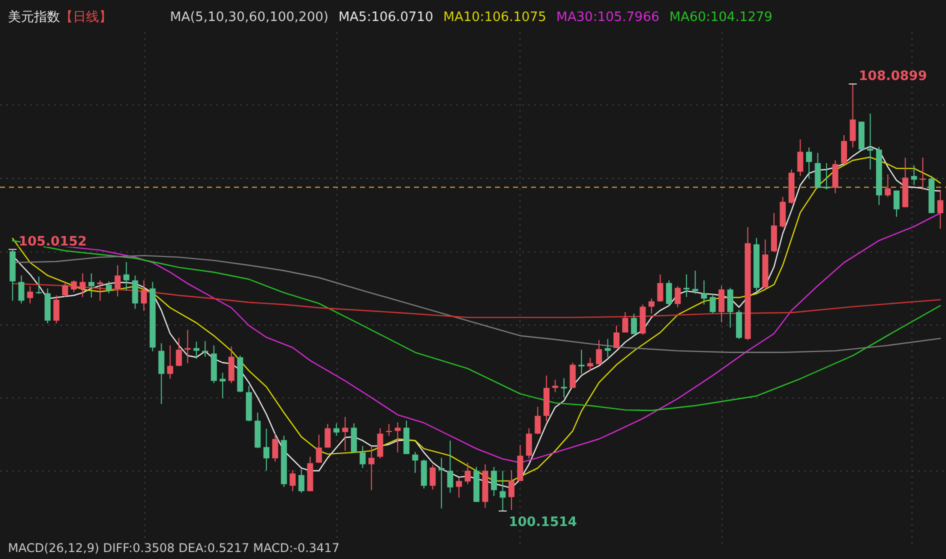 Image resolution: width=946 pixels, height=559 pixels. What do you see at coordinates (86, 17) in the screenshot?
I see `subtitle: 【日线】` at bounding box center [86, 17].